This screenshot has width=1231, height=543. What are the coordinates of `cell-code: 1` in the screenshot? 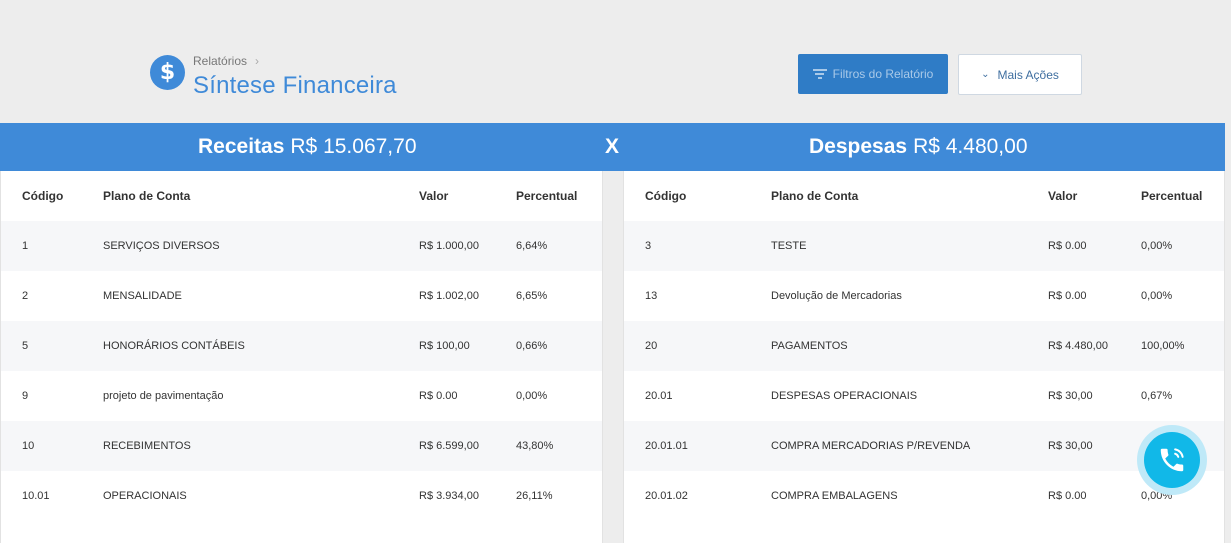 It's located at (25, 246).